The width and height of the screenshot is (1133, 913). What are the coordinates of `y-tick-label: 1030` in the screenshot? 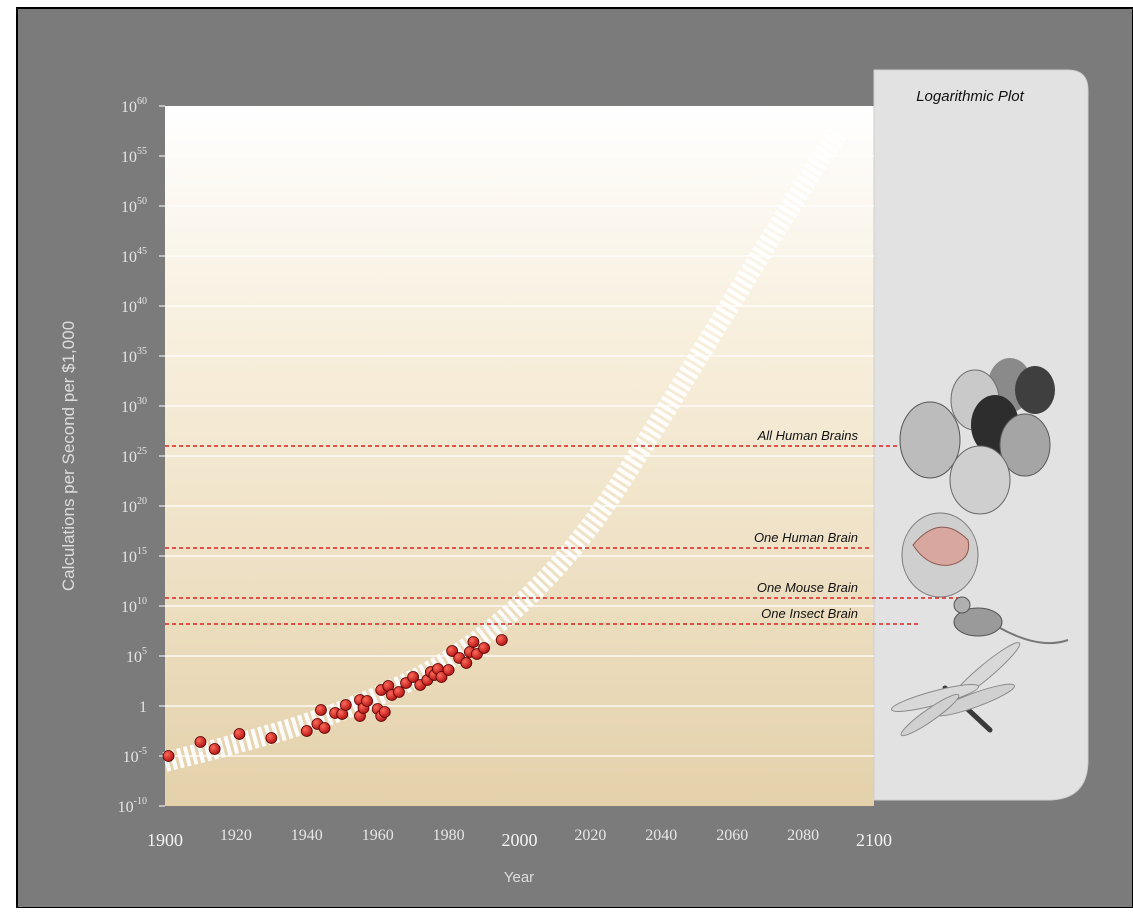 It's located at (134, 406).